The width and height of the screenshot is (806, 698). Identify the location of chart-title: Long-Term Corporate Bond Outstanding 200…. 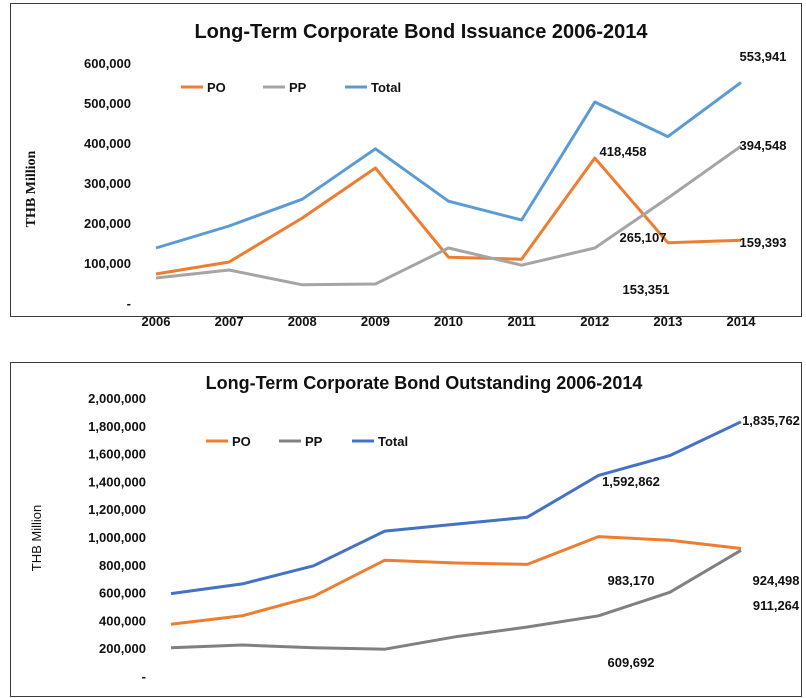
(424, 383).